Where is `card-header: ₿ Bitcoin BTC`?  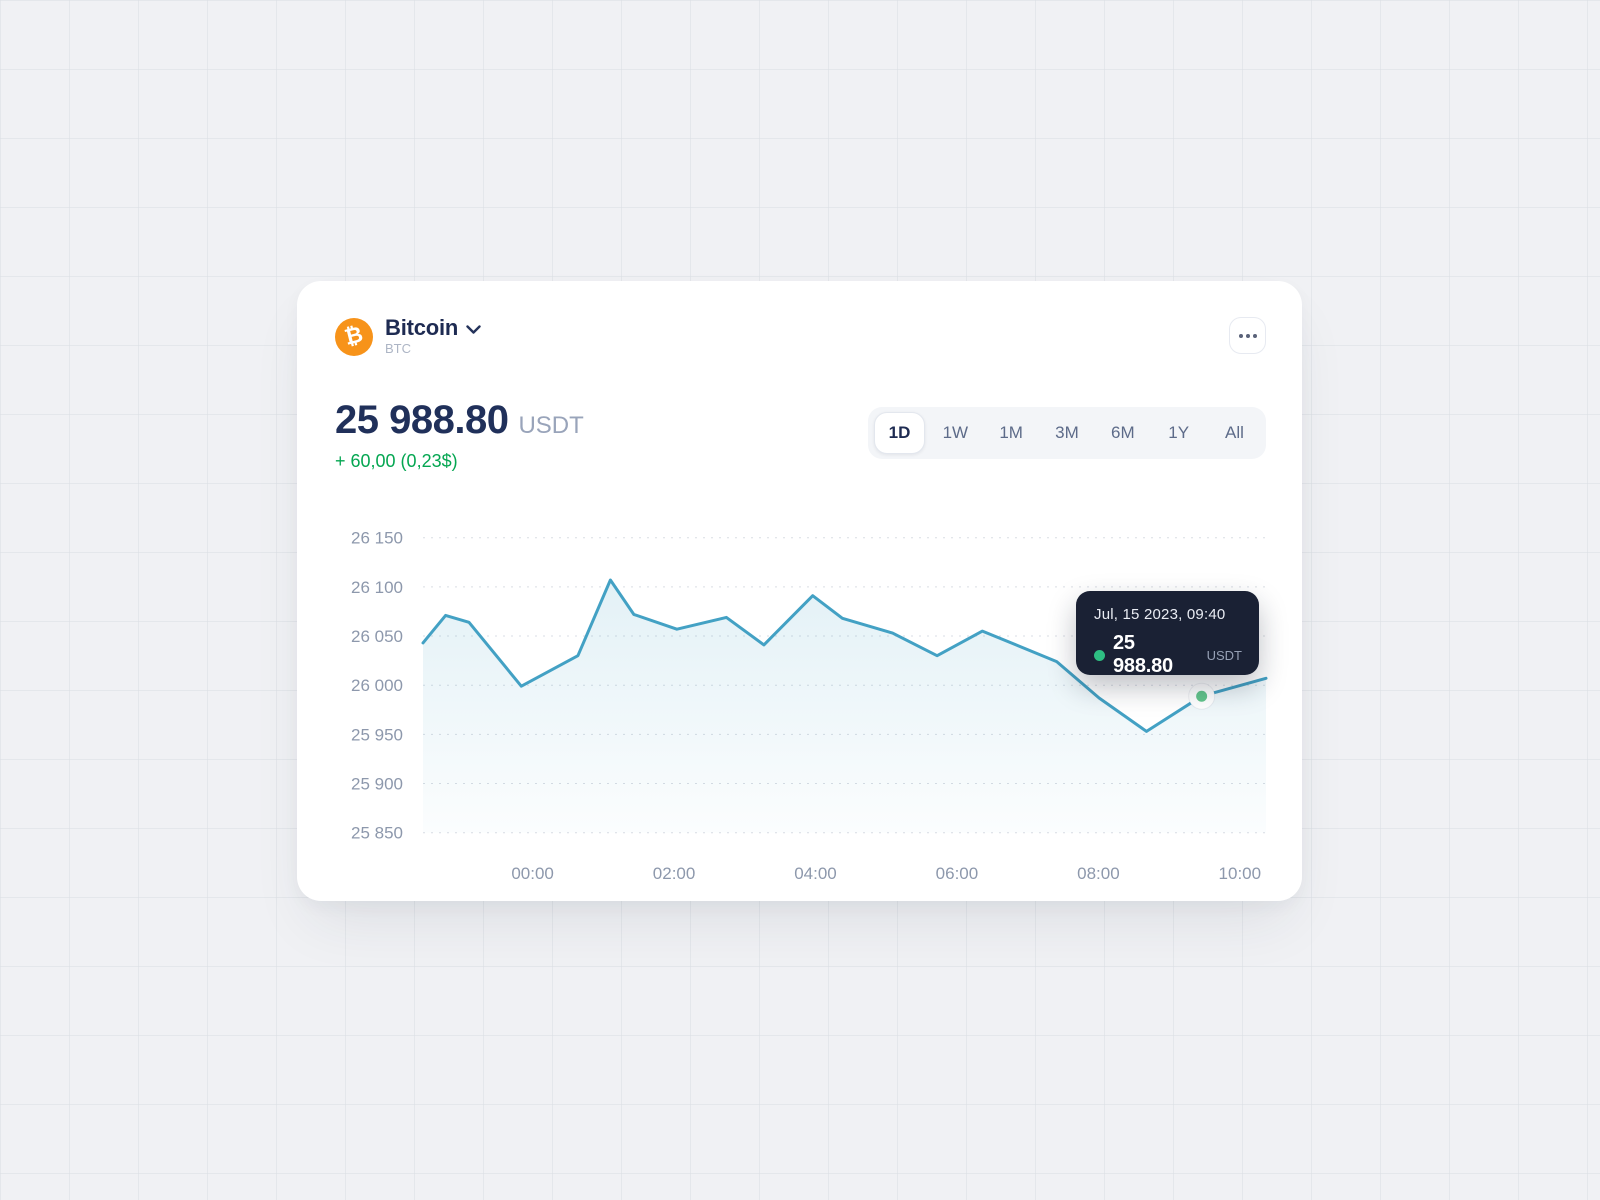 card-header: ₿ Bitcoin BTC is located at coordinates (800, 338).